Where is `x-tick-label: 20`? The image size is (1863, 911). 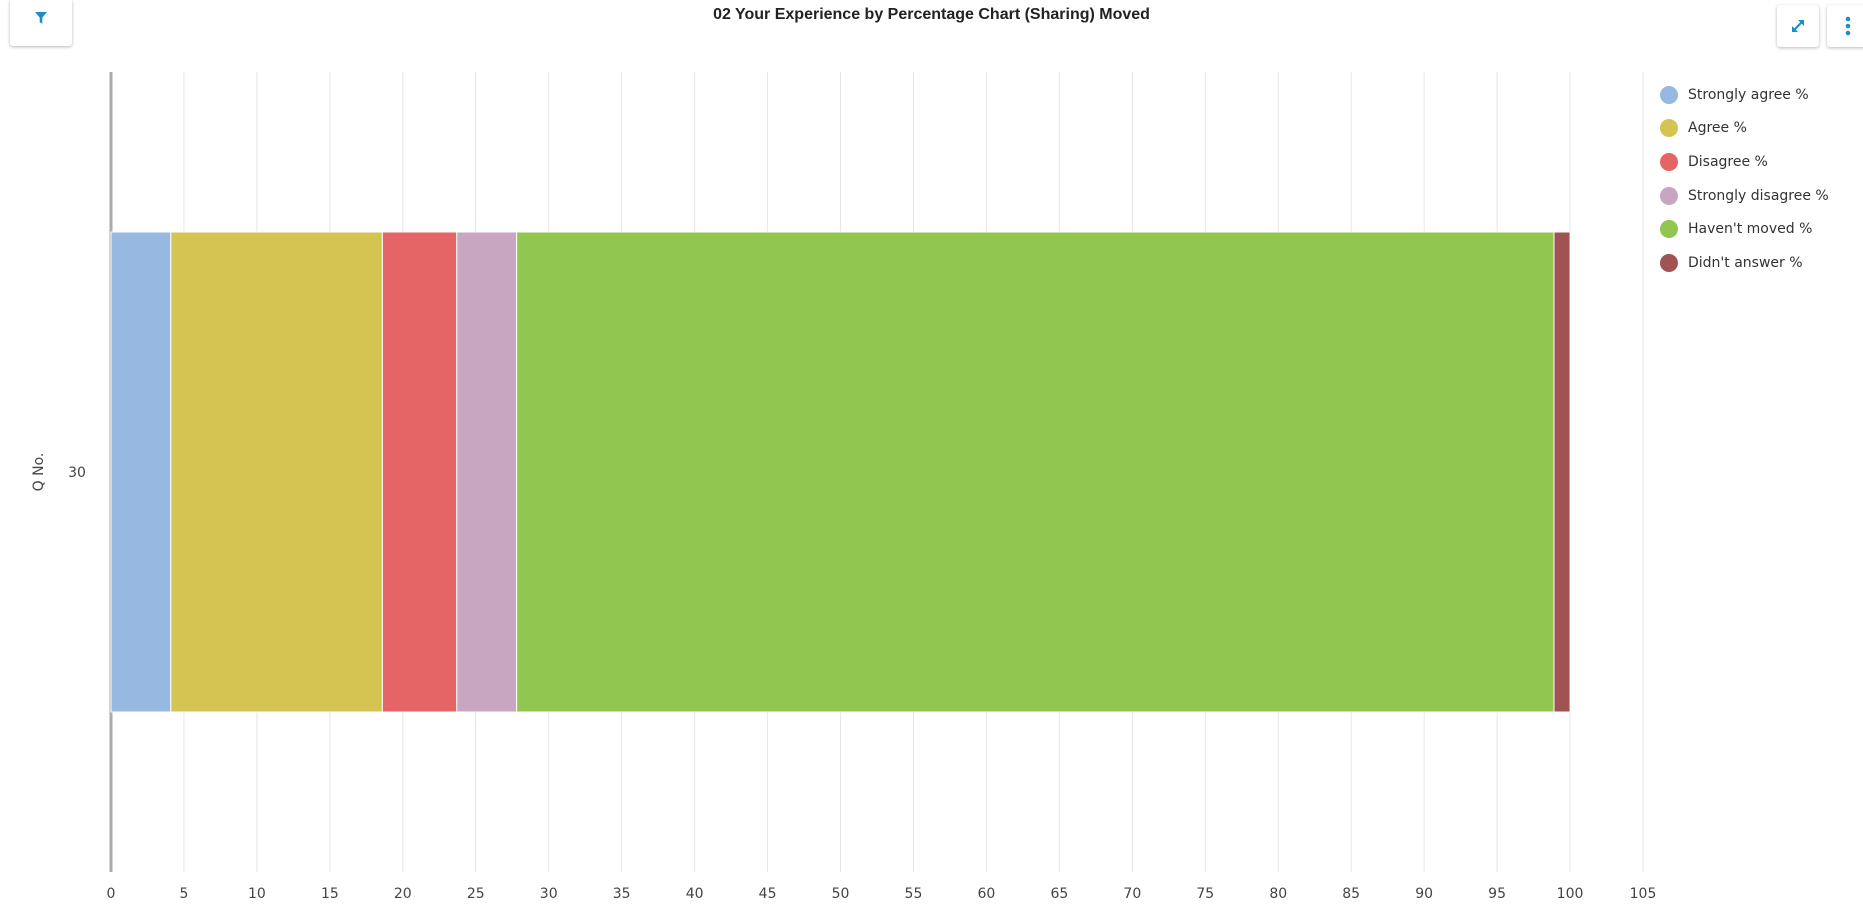 x-tick-label: 20 is located at coordinates (403, 894).